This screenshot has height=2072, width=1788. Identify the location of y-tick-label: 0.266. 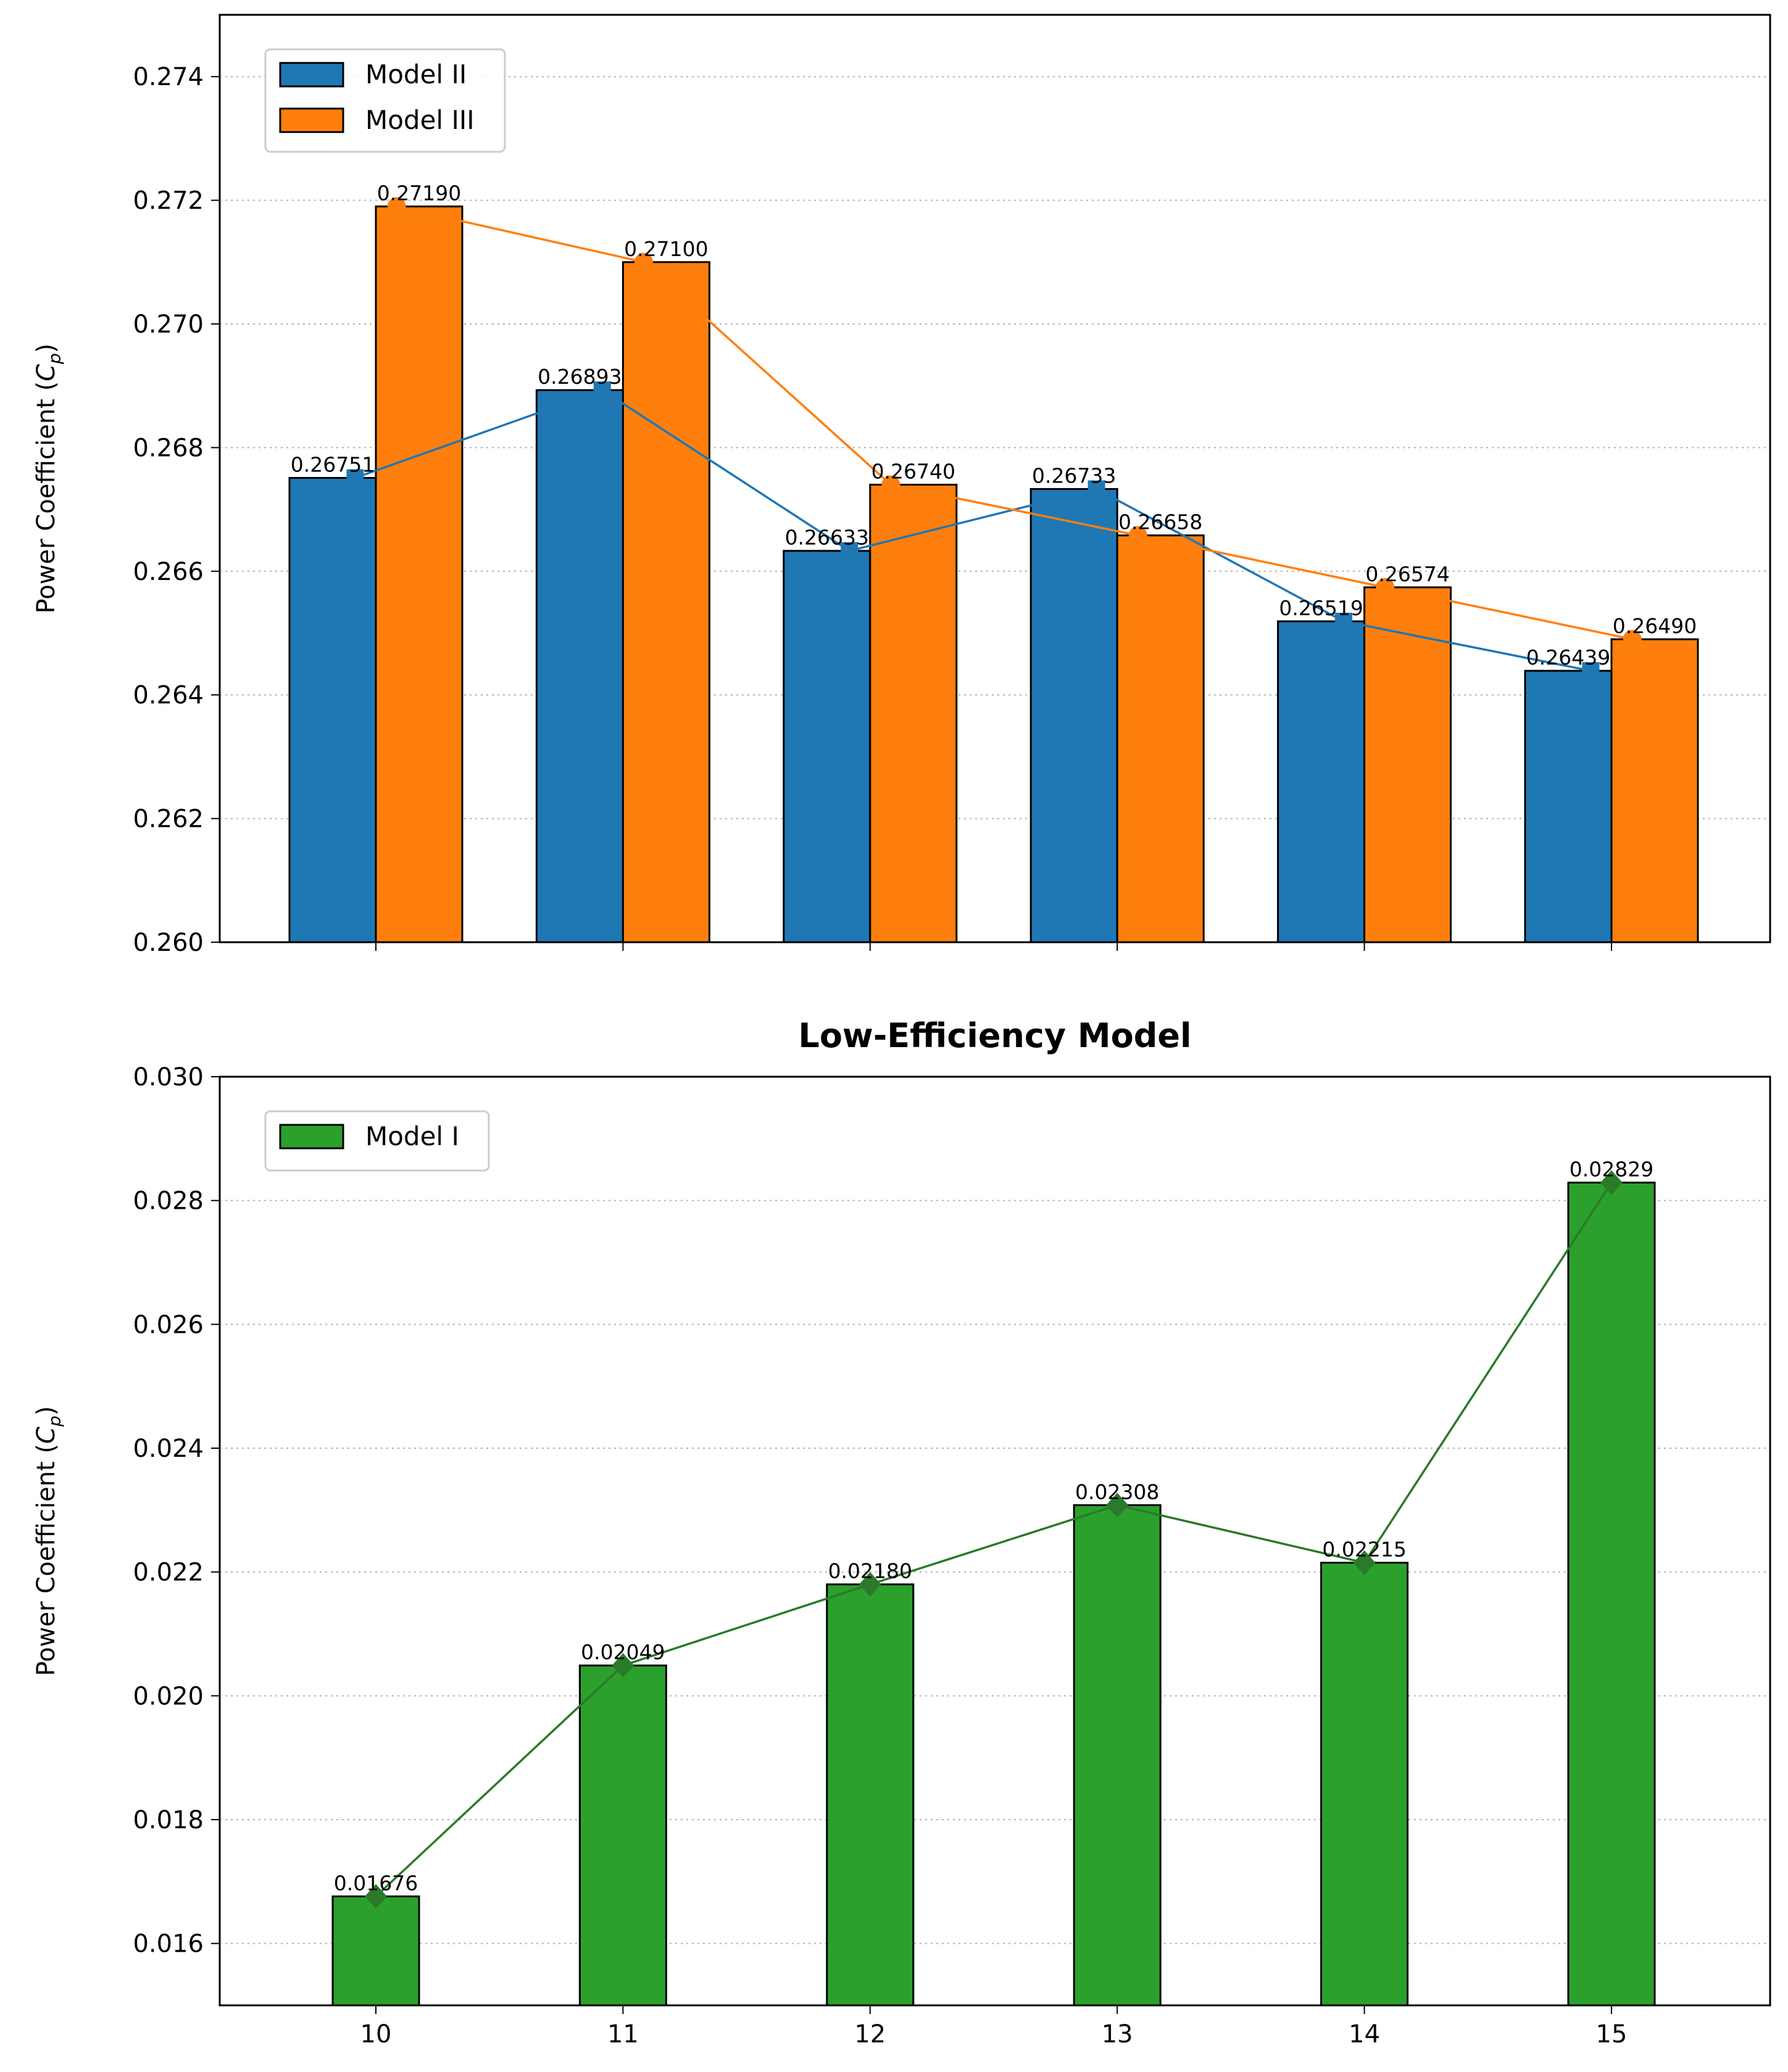
(169, 572).